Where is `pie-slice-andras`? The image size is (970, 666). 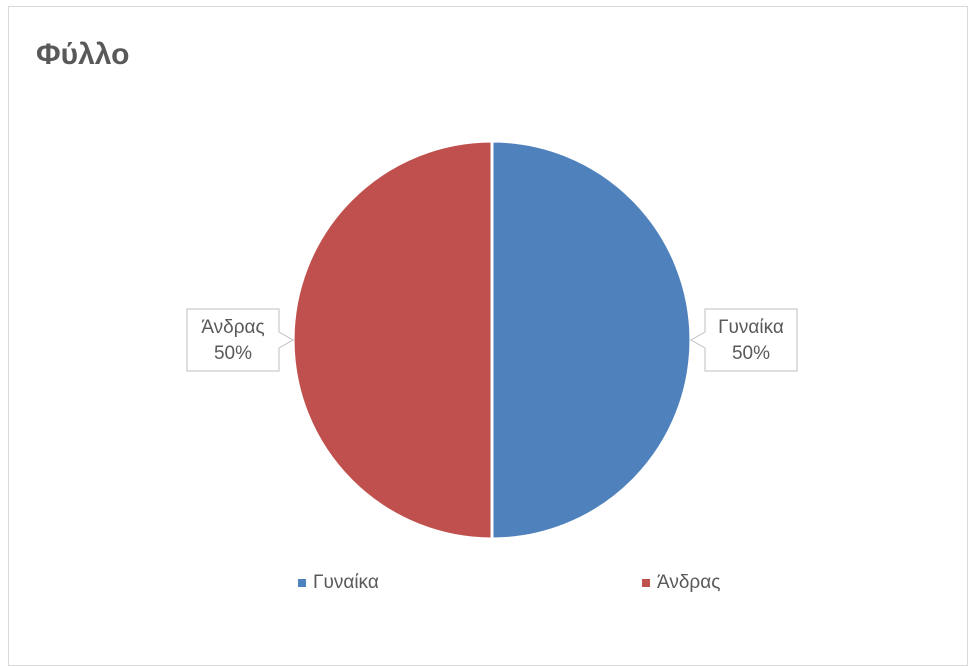 pie-slice-andras is located at coordinates (392, 340).